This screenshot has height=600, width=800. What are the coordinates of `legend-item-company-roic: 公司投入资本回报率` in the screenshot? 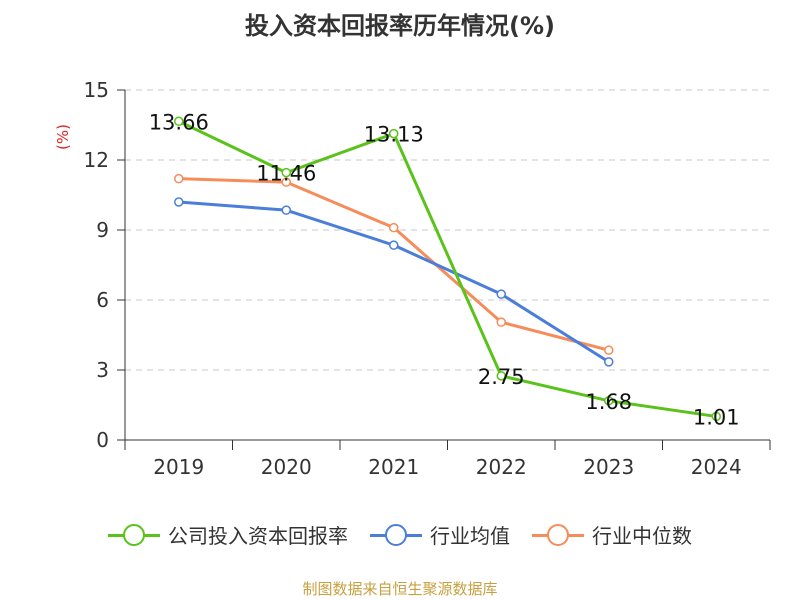 It's located at (228, 534).